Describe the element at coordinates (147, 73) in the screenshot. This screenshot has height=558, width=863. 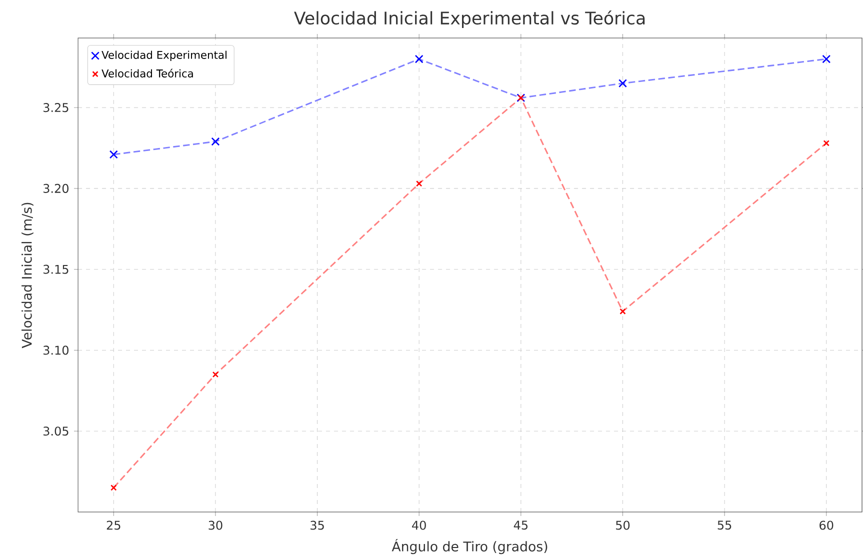
I see `legend-label: Velocidad Teórica` at that location.